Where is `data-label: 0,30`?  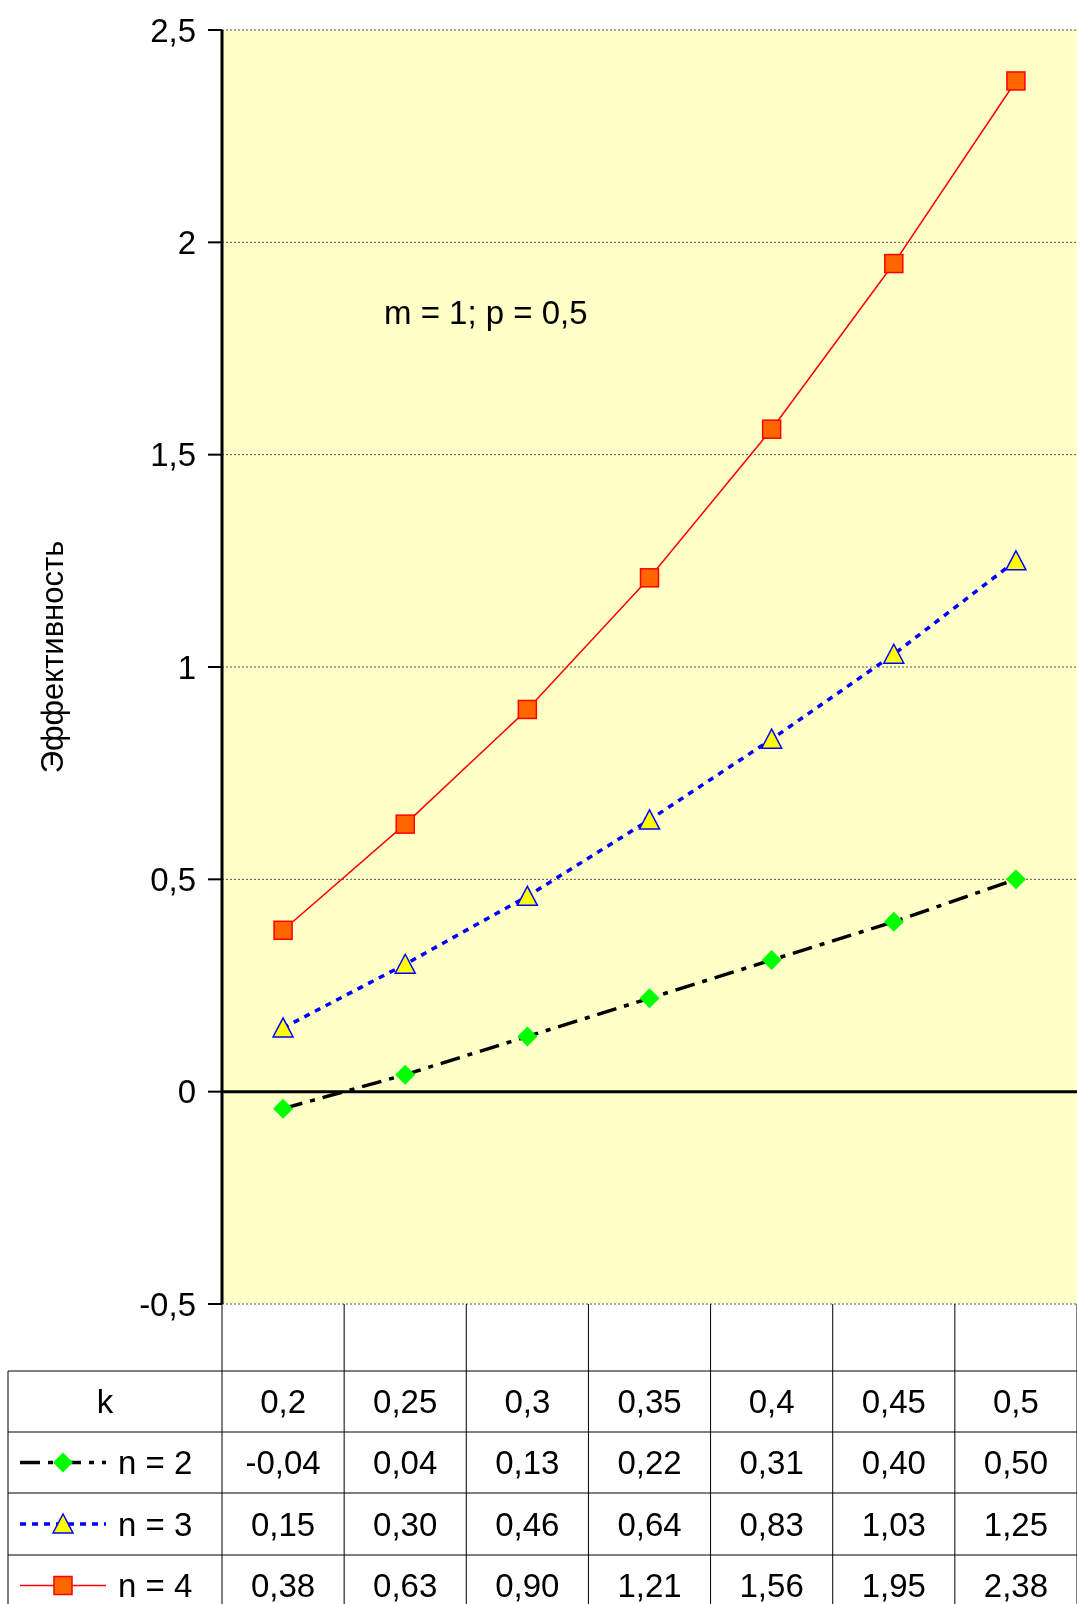 data-label: 0,30 is located at coordinates (405, 1524).